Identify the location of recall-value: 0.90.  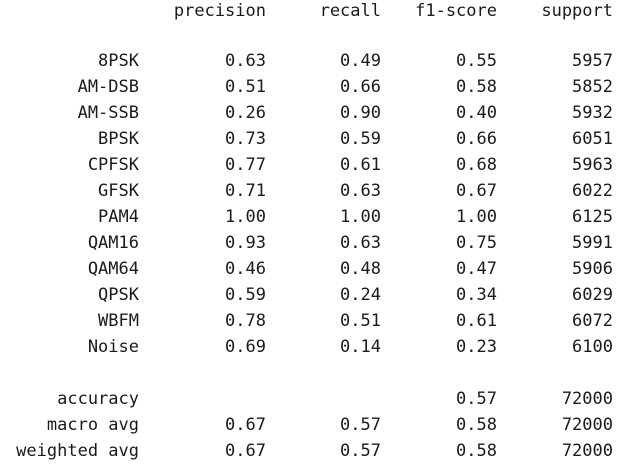
(360, 113).